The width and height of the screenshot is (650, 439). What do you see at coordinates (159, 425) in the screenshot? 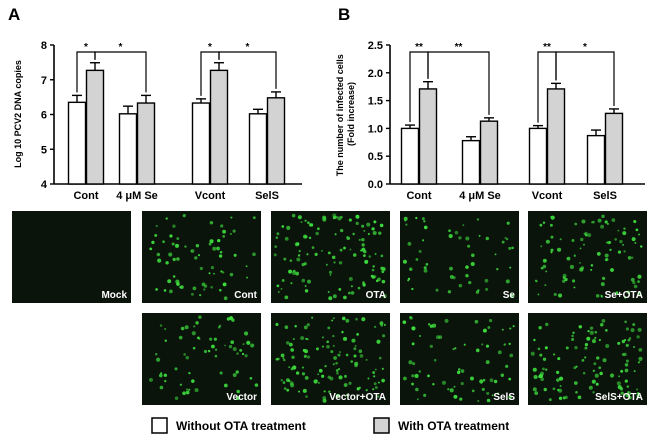
I see `legend-swatch-without` at bounding box center [159, 425].